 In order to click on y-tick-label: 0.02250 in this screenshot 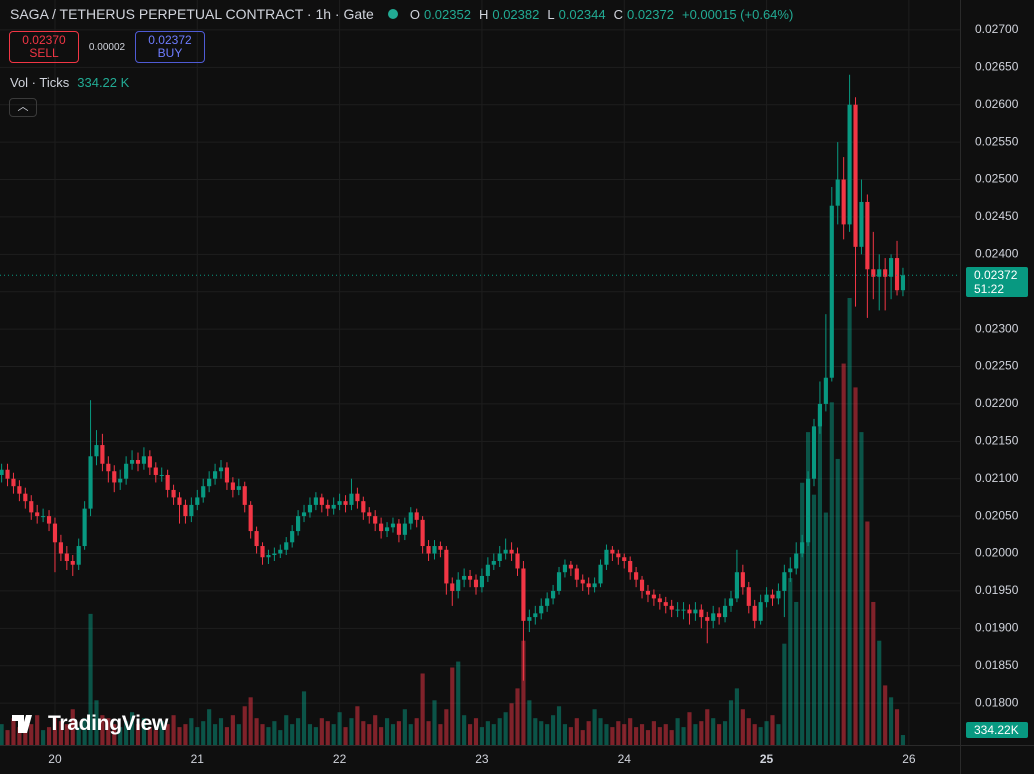, I will do `click(997, 366)`.